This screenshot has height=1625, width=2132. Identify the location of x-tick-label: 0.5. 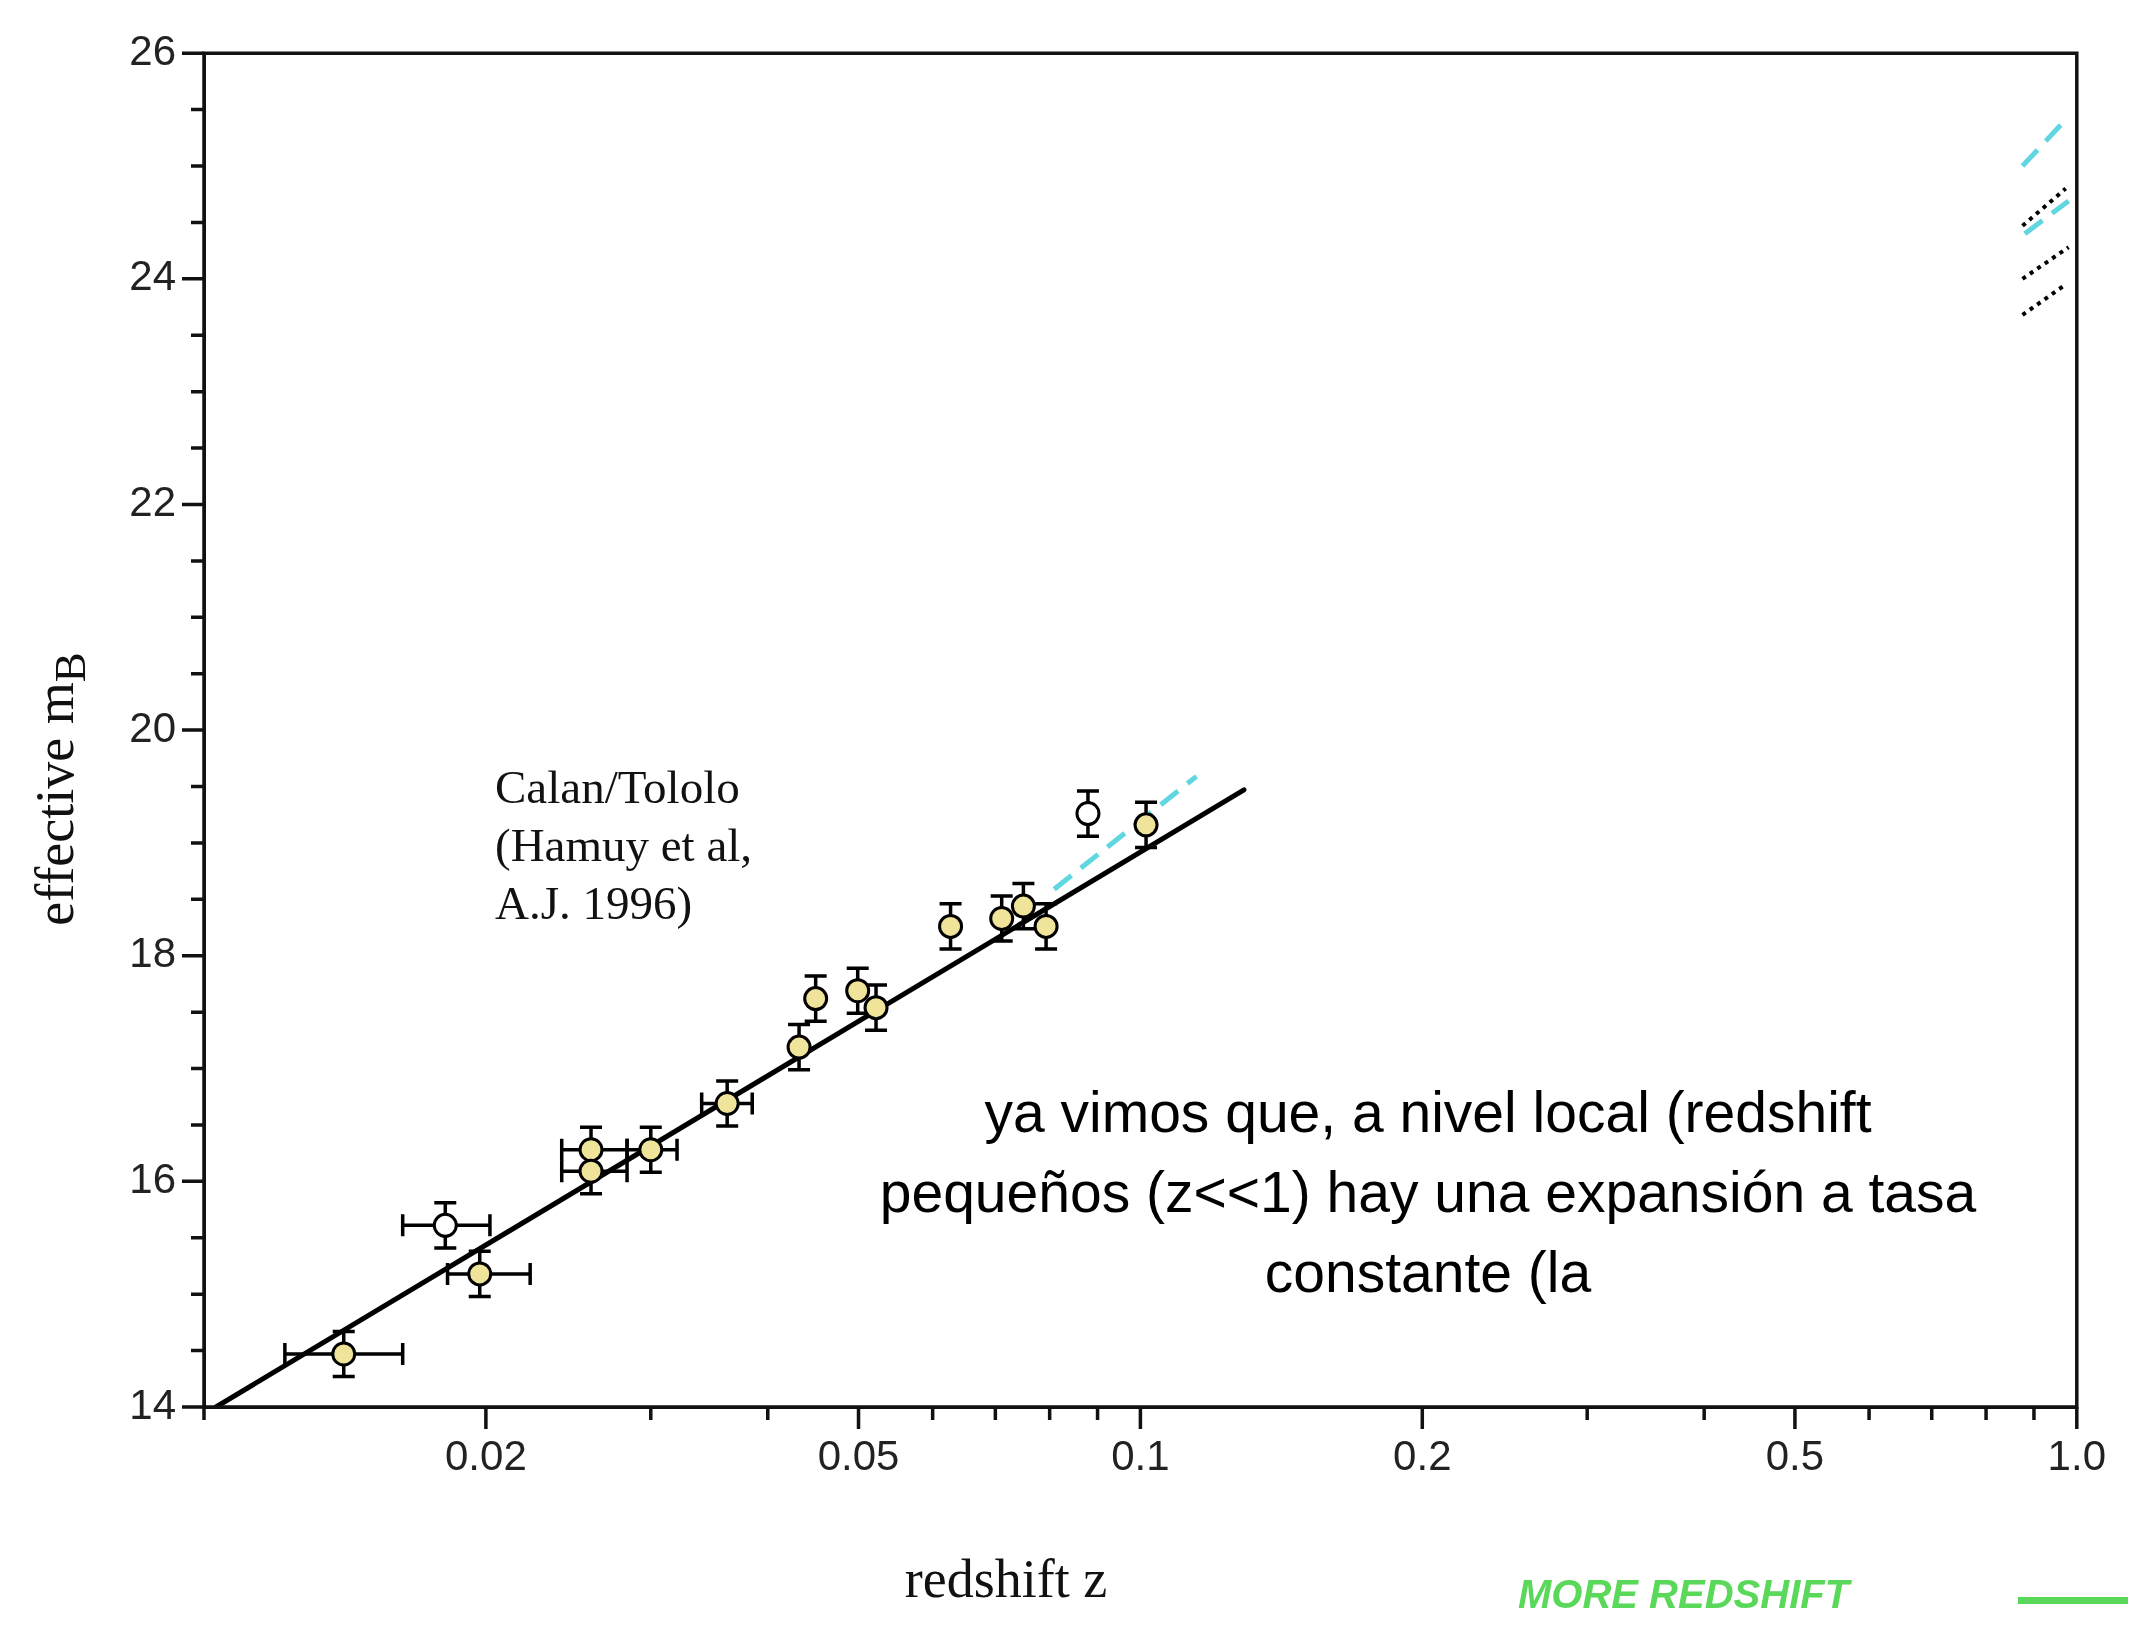
(1795, 1455).